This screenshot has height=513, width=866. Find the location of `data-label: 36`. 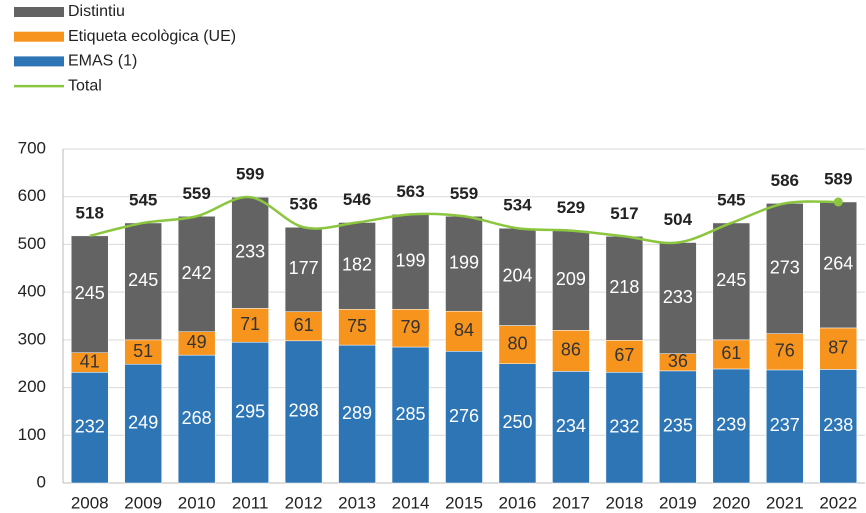

data-label: 36 is located at coordinates (678, 361).